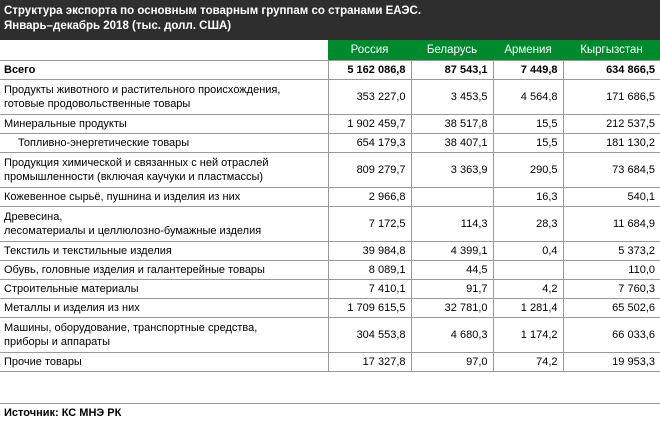  What do you see at coordinates (452, 50) in the screenshot?
I see `column-header-belarus: Беларусь` at bounding box center [452, 50].